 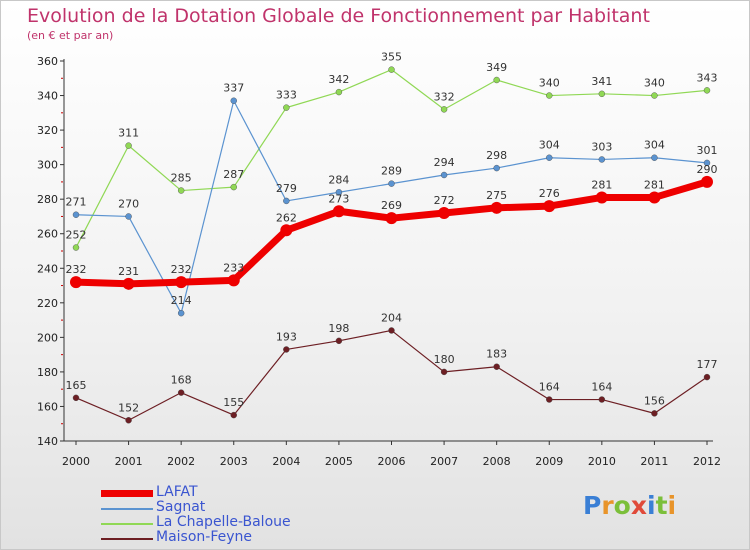 What do you see at coordinates (444, 359) in the screenshot?
I see `data-label: 180` at bounding box center [444, 359].